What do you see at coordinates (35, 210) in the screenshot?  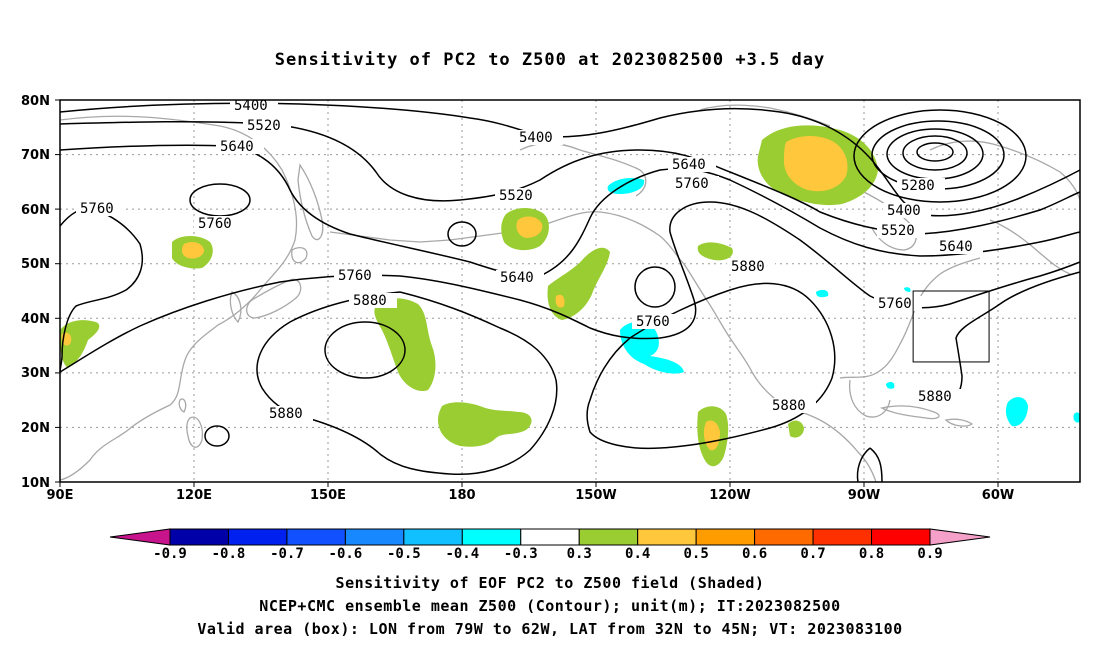 I see `lat-label: 60N` at bounding box center [35, 210].